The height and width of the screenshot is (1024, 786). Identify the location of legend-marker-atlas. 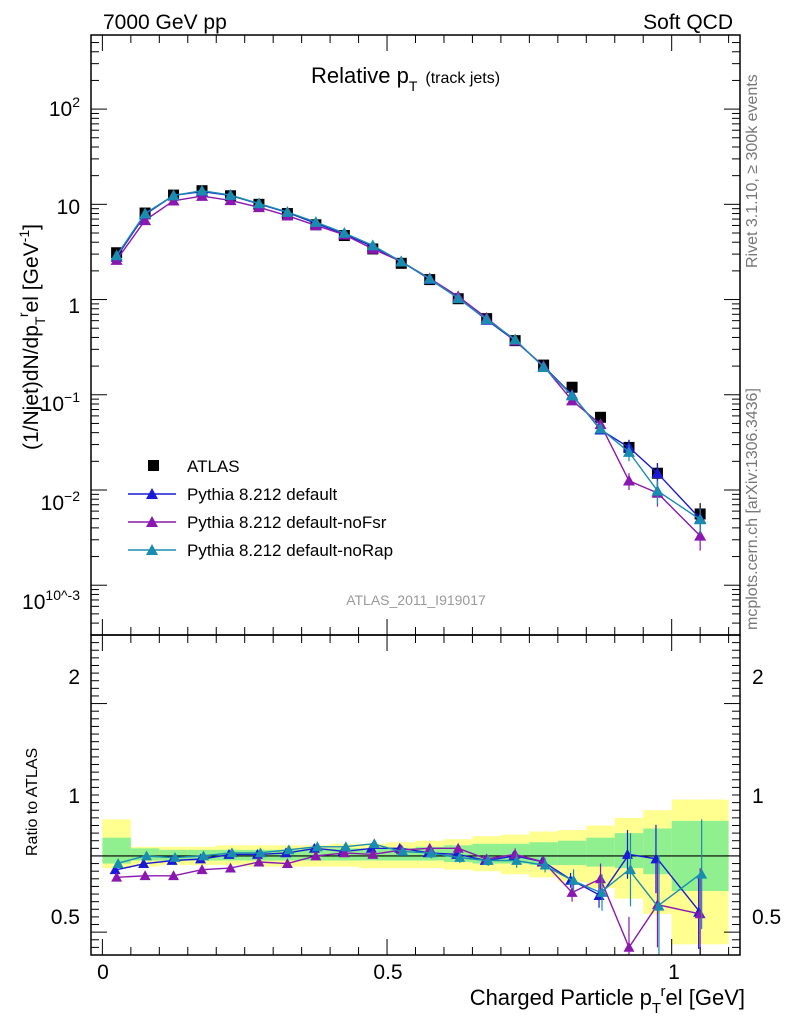
(153, 465).